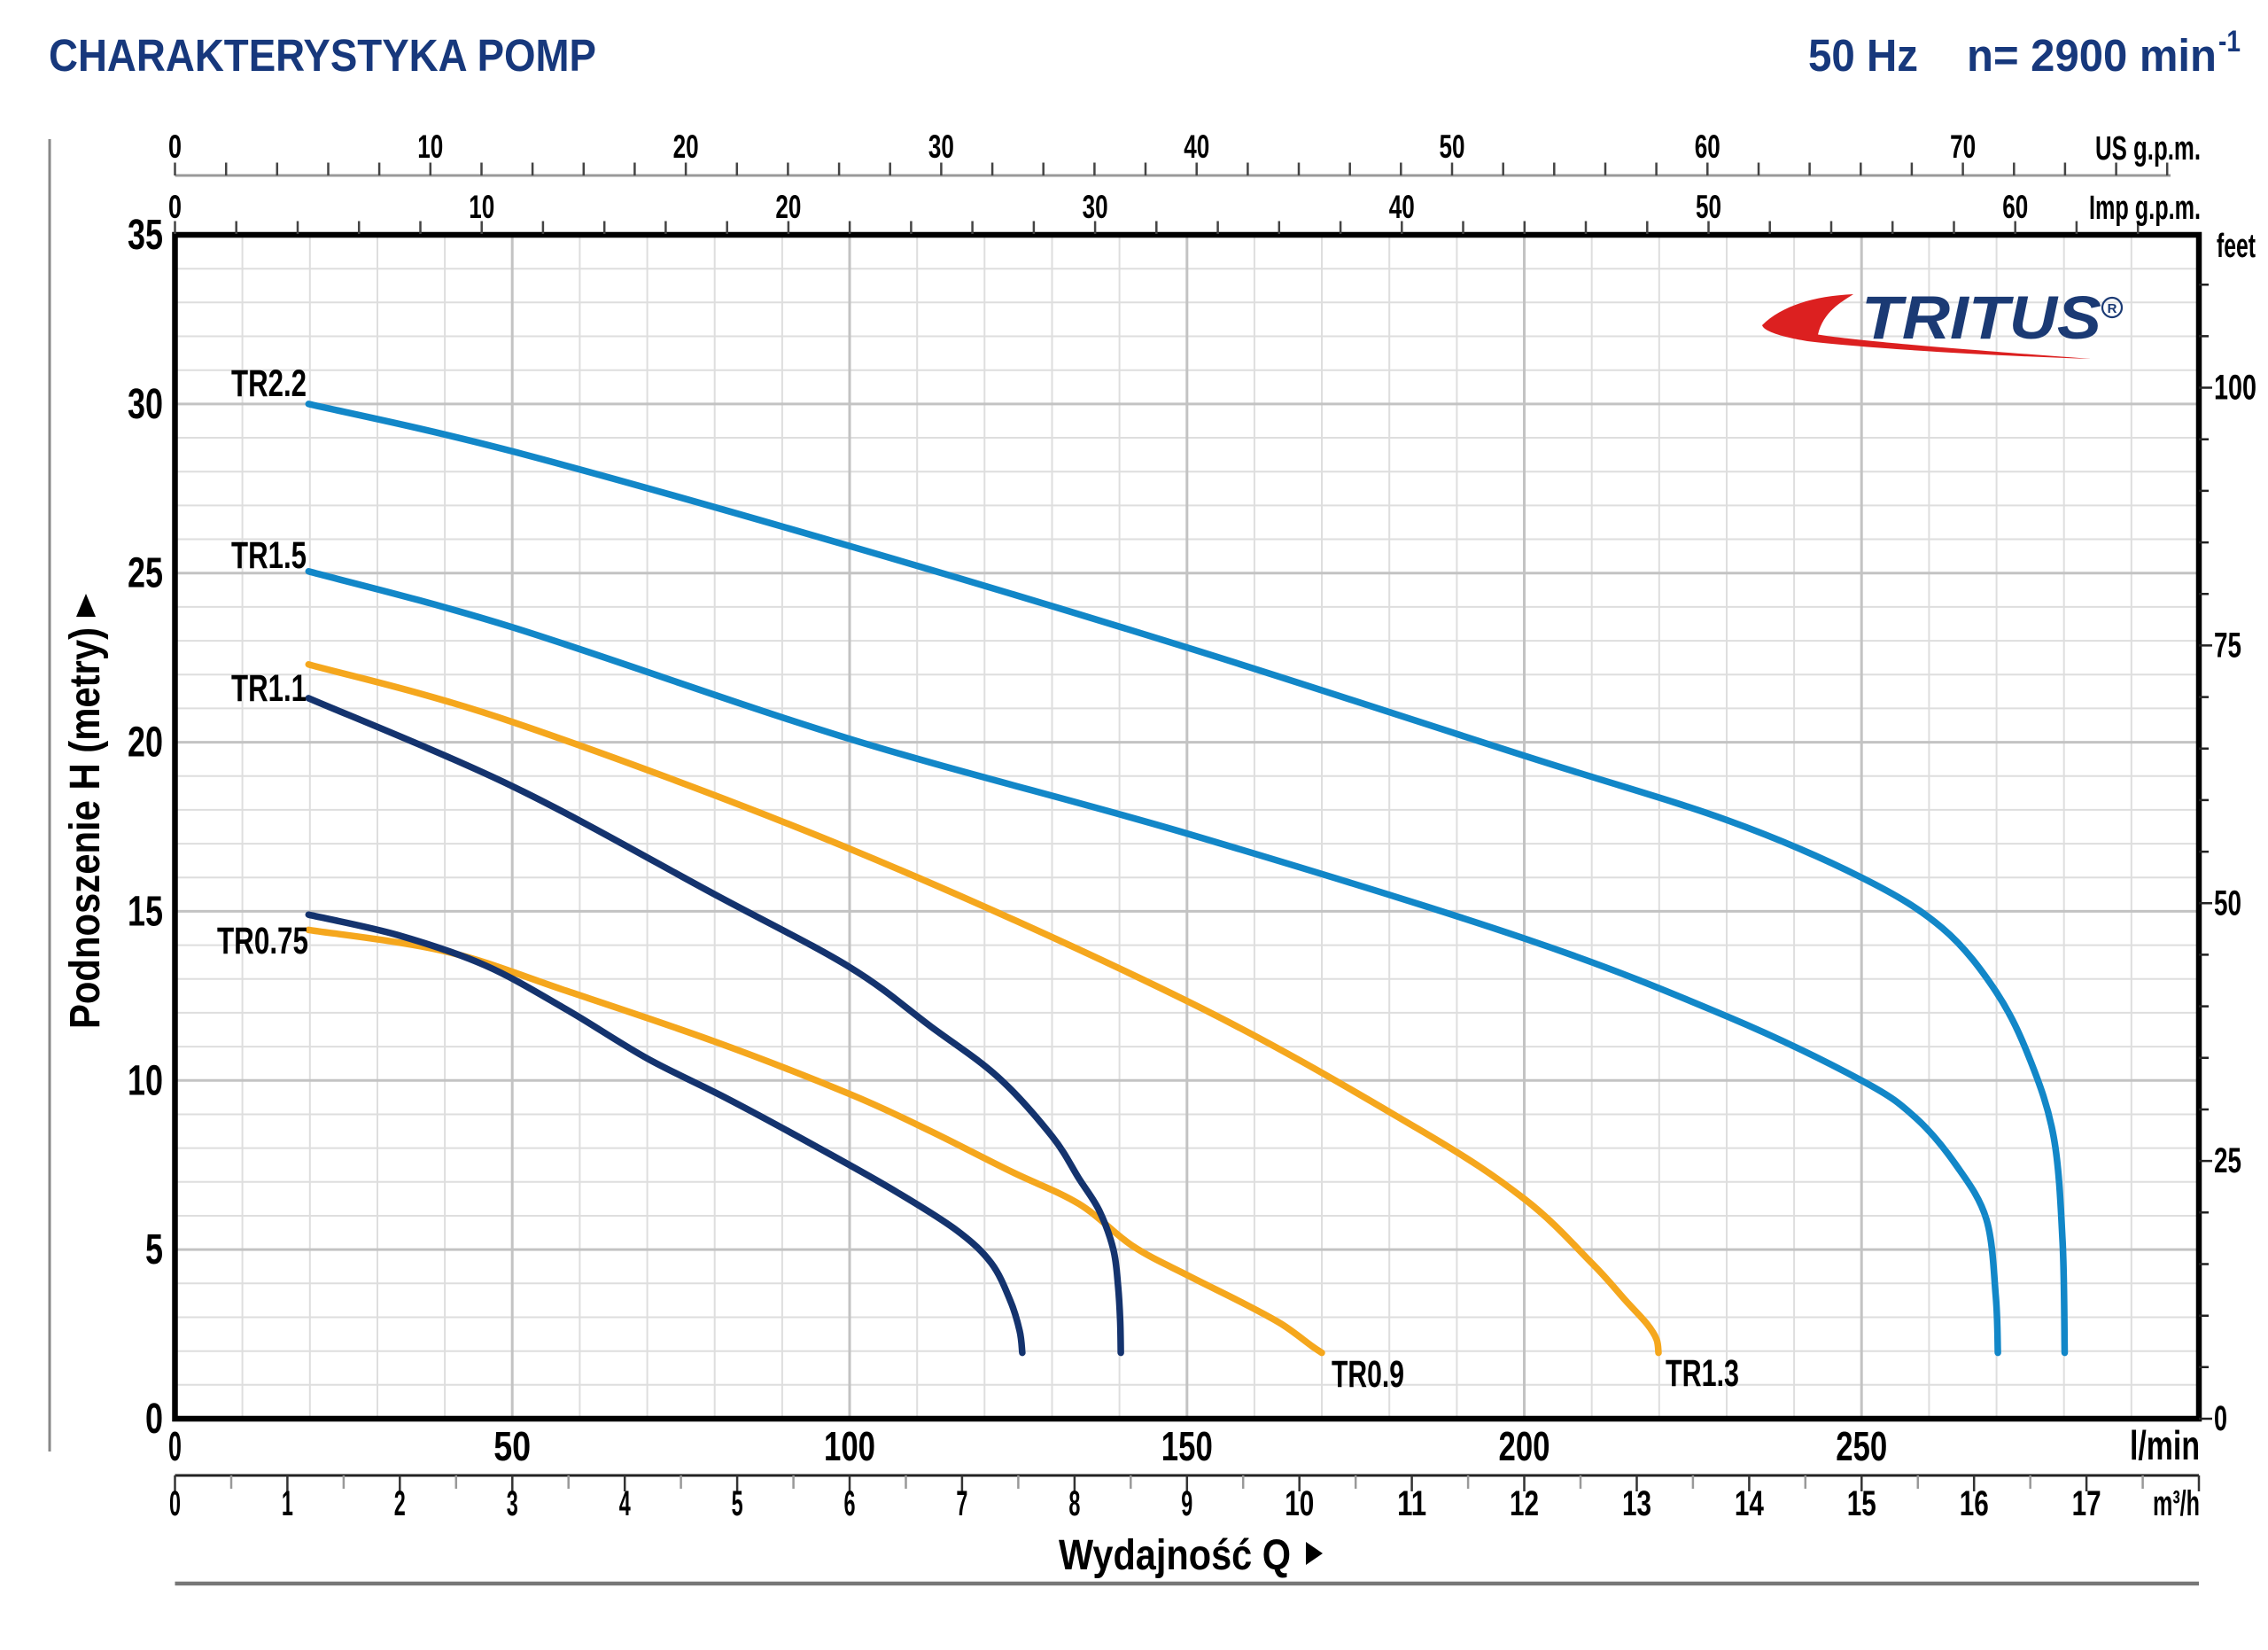  I want to click on svg-text: 150, so click(1187, 1446).